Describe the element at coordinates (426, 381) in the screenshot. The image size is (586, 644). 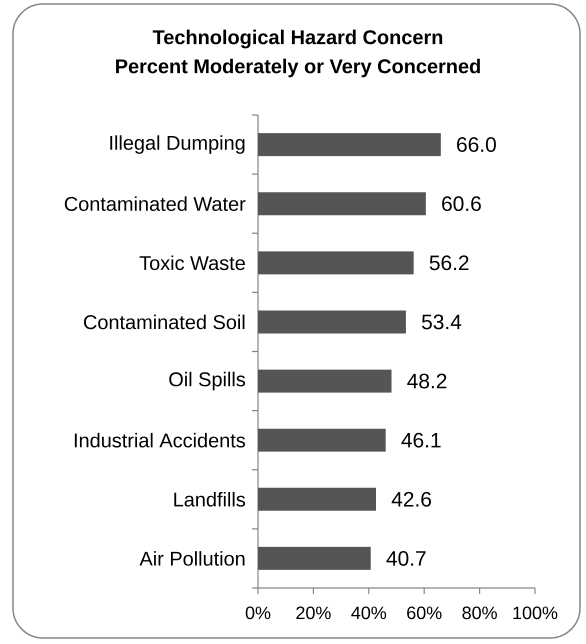
I see `data-label: 48.2` at that location.